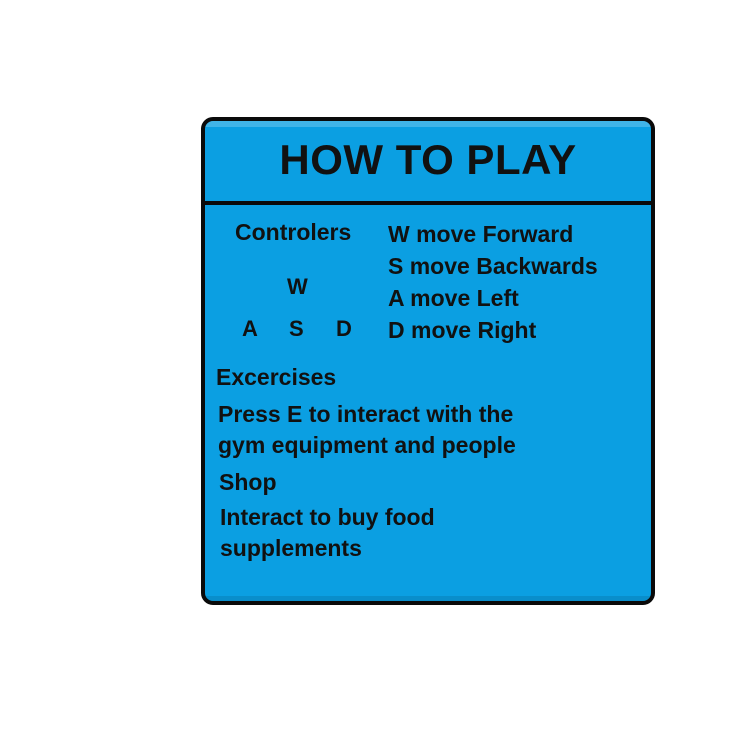 Image resolution: width=738 pixels, height=738 pixels. I want to click on shop-text-line2: supplements, so click(291, 548).